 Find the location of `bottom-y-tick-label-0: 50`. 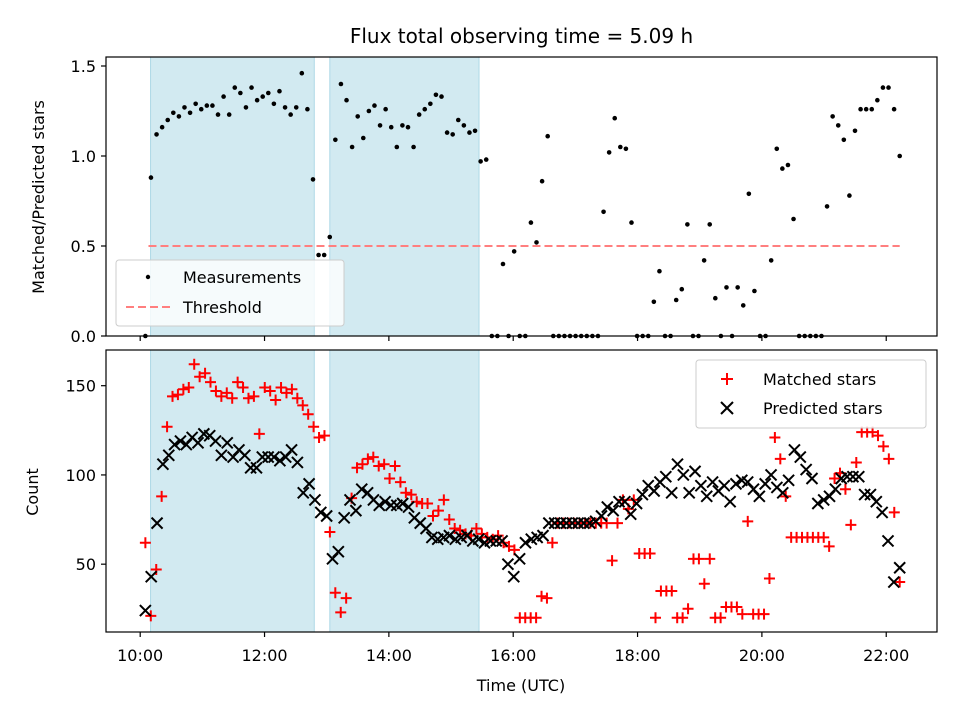

bottom-y-tick-label-0: 50 is located at coordinates (86, 564).